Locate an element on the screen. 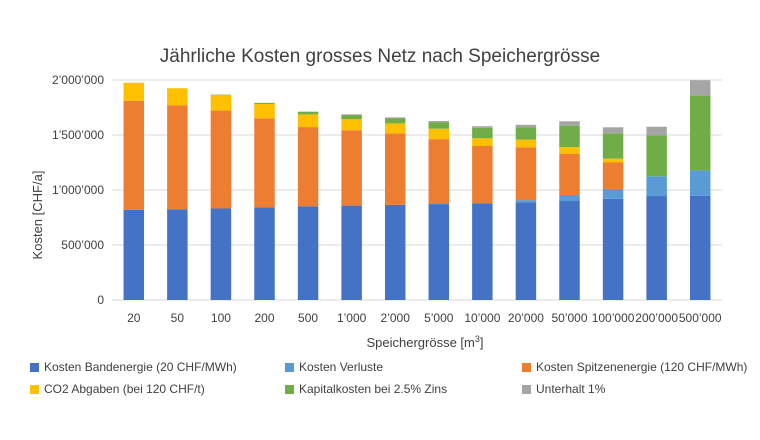 Image resolution: width=760 pixels, height=440 pixels. legend-item: Kapitalkosten bei 2.5% Zins is located at coordinates (366, 389).